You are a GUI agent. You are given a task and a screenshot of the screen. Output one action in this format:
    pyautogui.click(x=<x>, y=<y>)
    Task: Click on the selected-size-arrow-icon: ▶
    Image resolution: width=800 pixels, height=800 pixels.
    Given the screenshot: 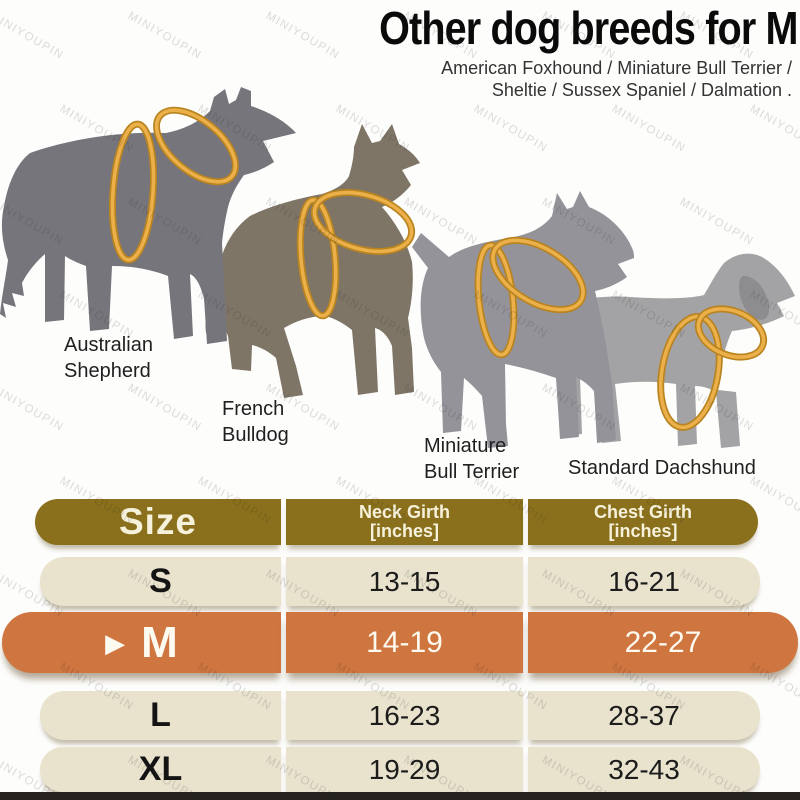 What is the action you would take?
    pyautogui.click(x=115, y=642)
    